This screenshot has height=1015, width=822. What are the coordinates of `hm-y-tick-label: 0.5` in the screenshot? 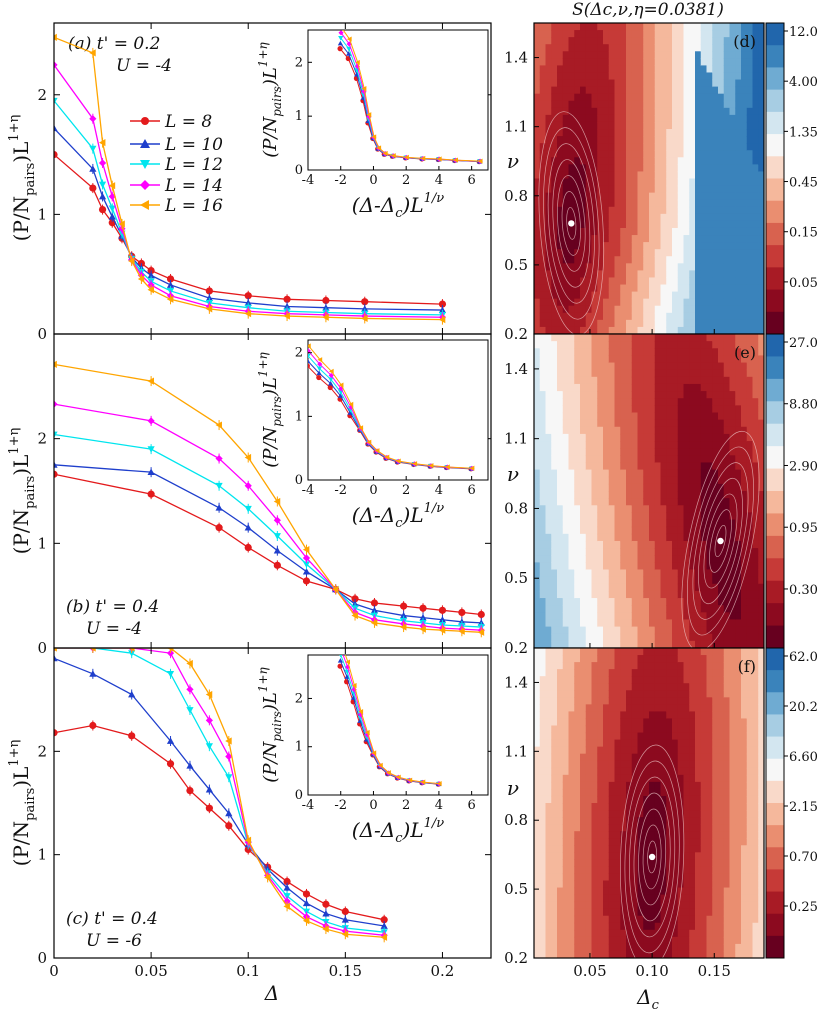 It's located at (516, 265).